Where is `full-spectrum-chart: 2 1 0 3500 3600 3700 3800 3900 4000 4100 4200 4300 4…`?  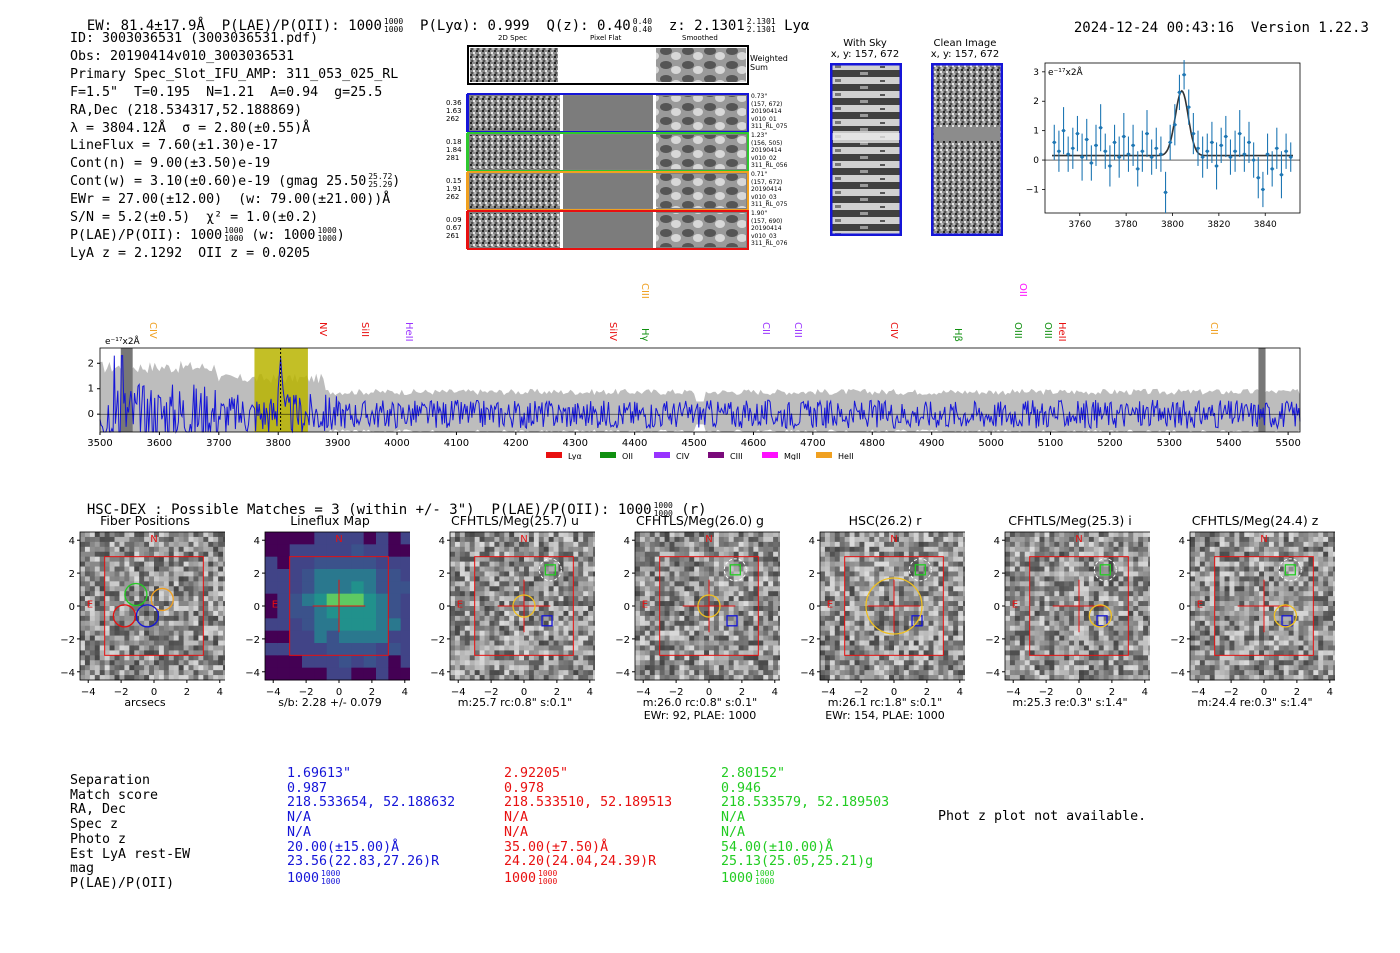 full-spectrum-chart: 2 1 0 3500 3600 3700 3800 3900 4000 4100 4200 4300 4… is located at coordinates (694, 397).